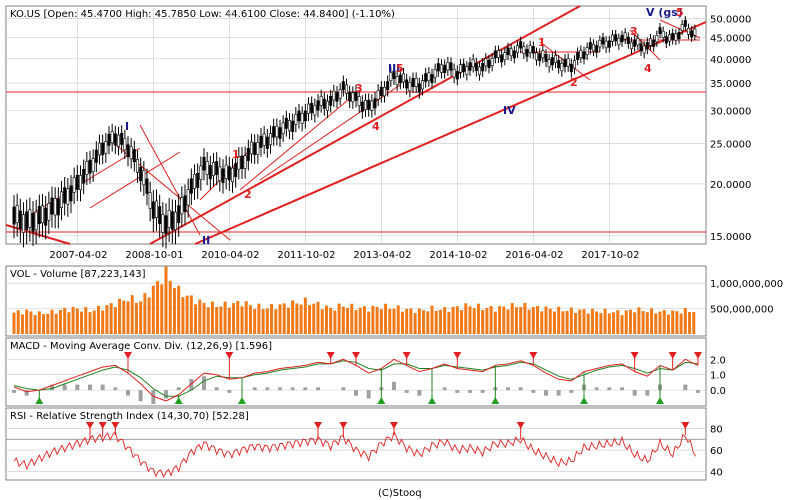 This screenshot has height=500, width=800. I want to click on wave-label-5a: 5, so click(400, 68).